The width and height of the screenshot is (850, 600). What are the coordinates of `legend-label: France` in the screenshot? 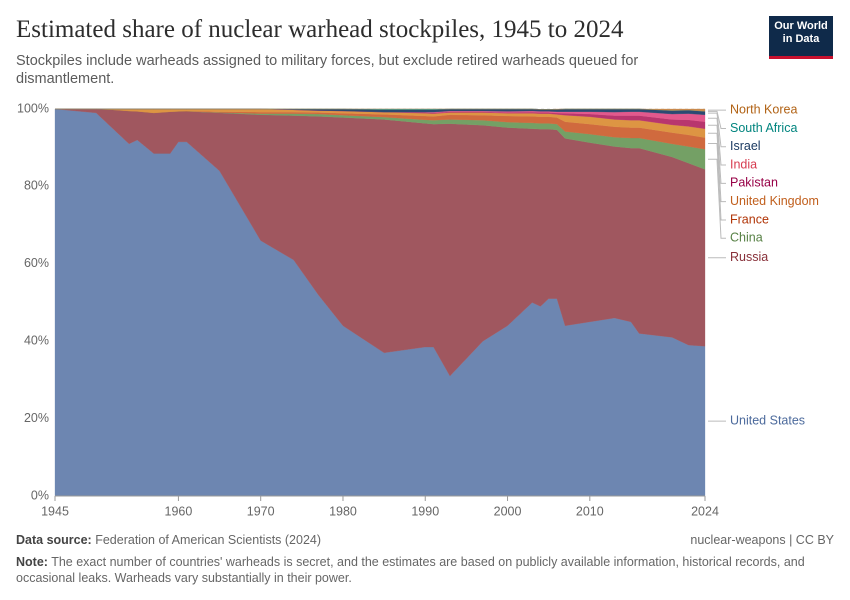 It's located at (749, 219).